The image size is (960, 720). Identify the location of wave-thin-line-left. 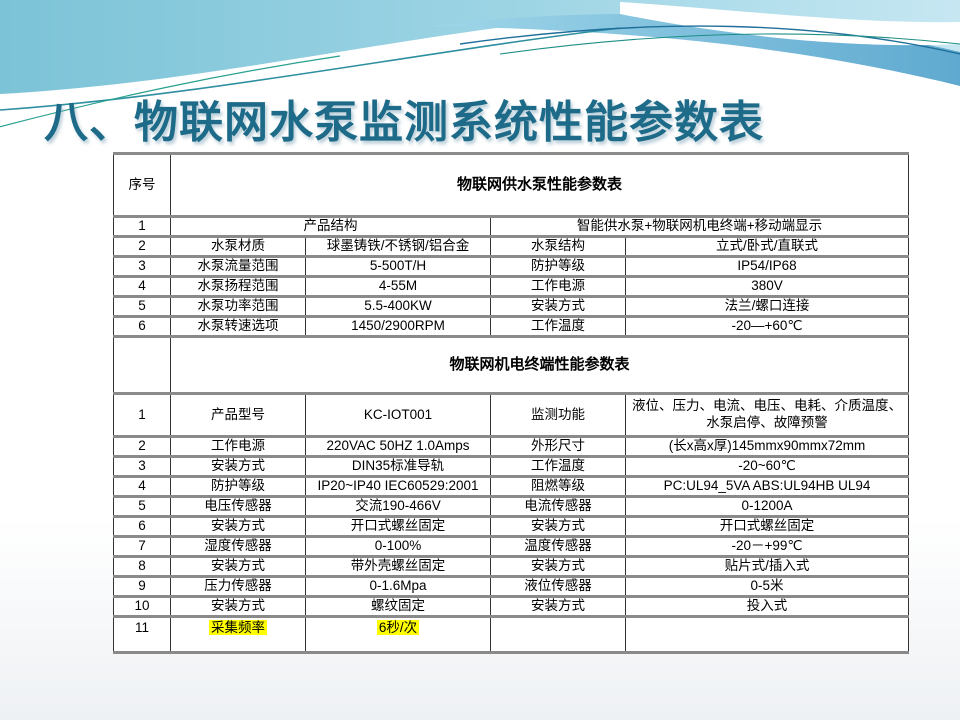
(310, 69).